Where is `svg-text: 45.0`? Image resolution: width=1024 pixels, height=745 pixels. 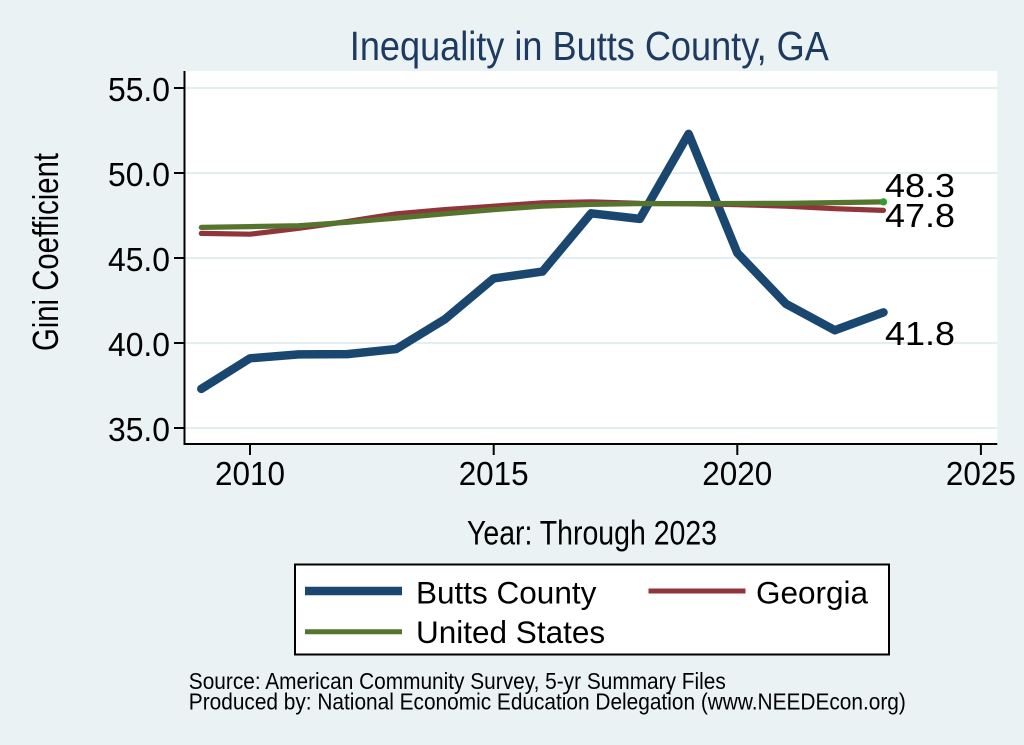 svg-text: 45.0 is located at coordinates (139, 260).